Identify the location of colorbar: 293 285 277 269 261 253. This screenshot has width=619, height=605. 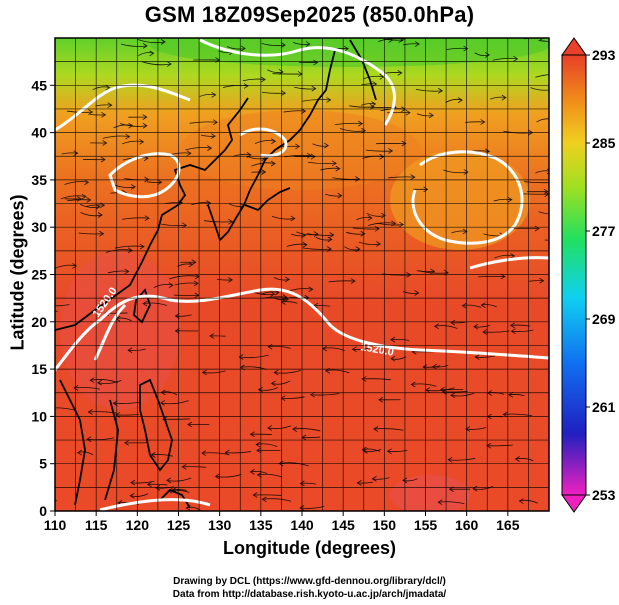
(588, 275).